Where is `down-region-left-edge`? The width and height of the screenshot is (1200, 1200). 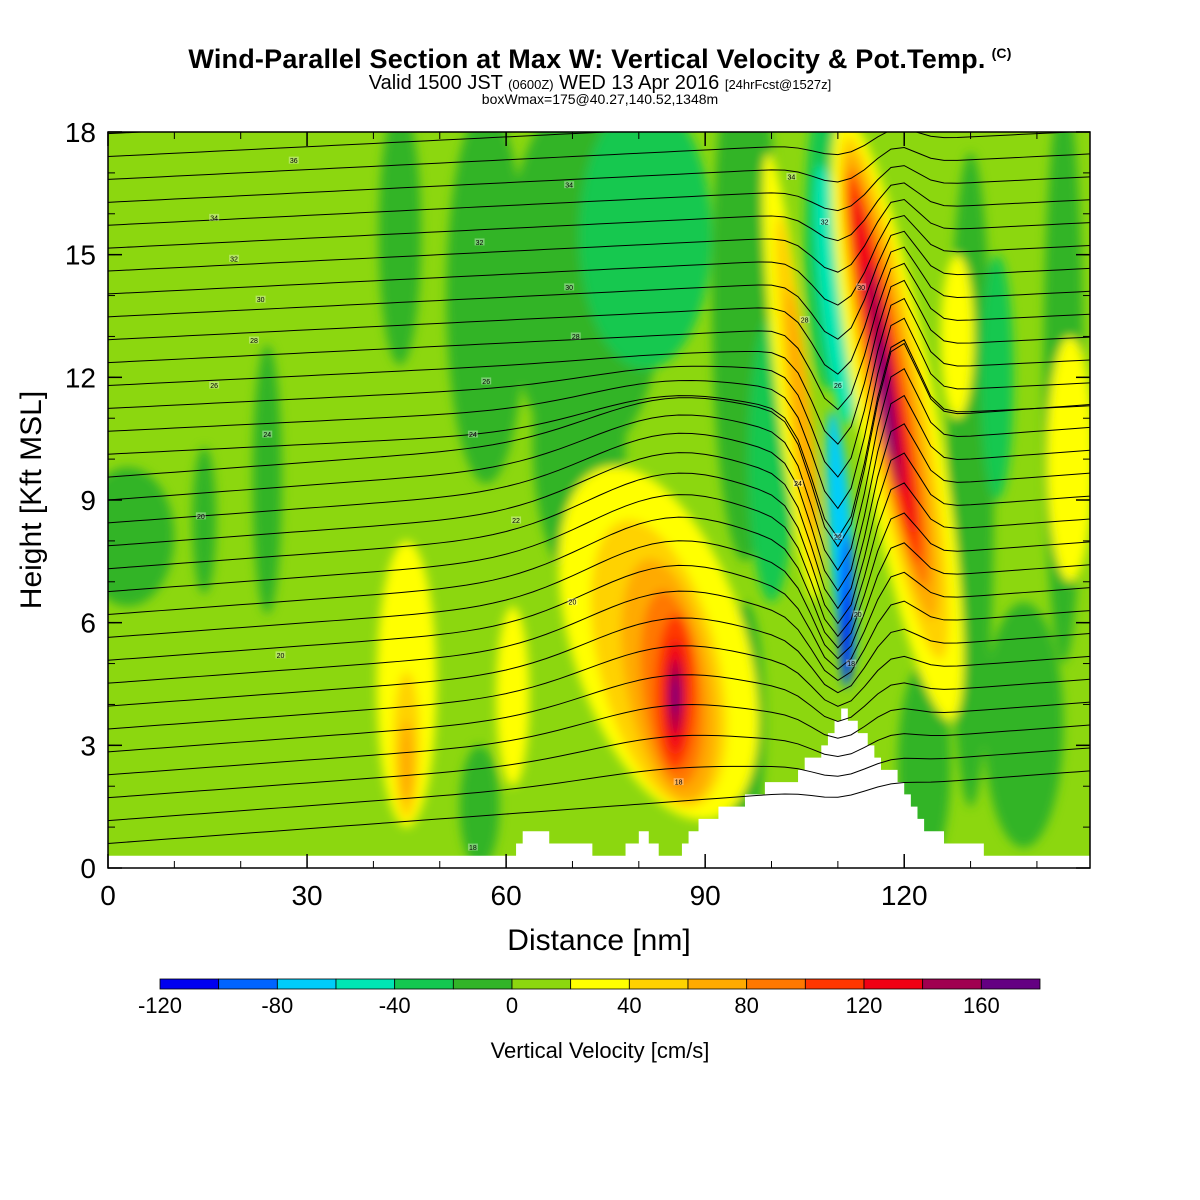
down-region-left-edge is located at coordinates (141, 537).